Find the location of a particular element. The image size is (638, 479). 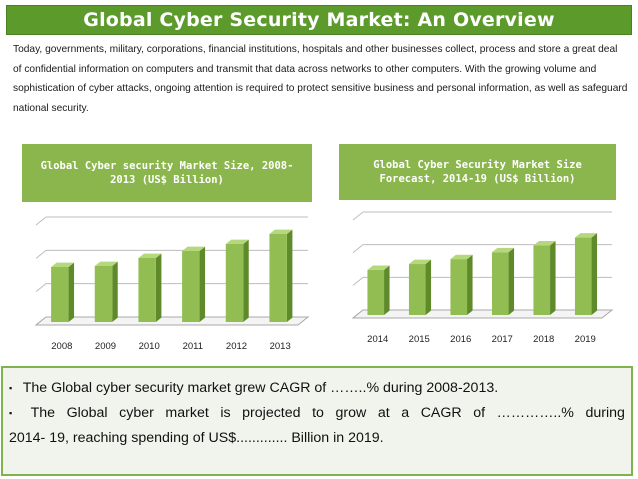

chart2-plot: 2014 2015 2016 2017 2018 2019 is located at coordinates (482, 278).